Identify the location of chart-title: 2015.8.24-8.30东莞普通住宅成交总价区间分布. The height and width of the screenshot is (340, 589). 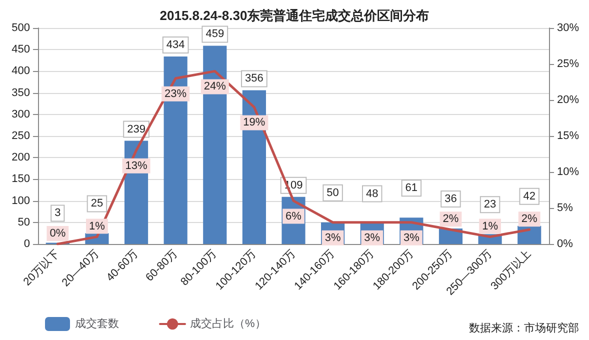
(295, 15).